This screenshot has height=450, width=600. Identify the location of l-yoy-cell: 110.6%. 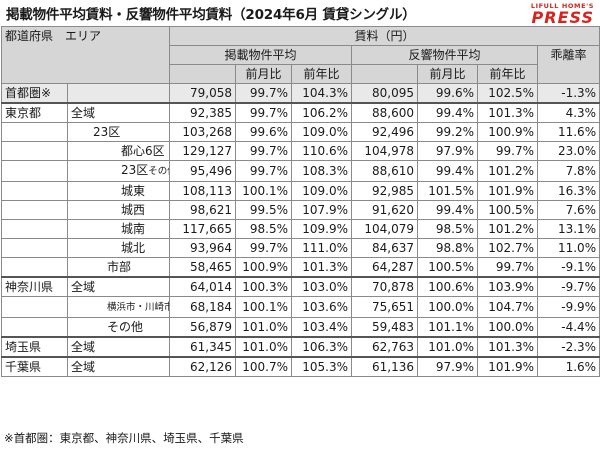
(322, 151).